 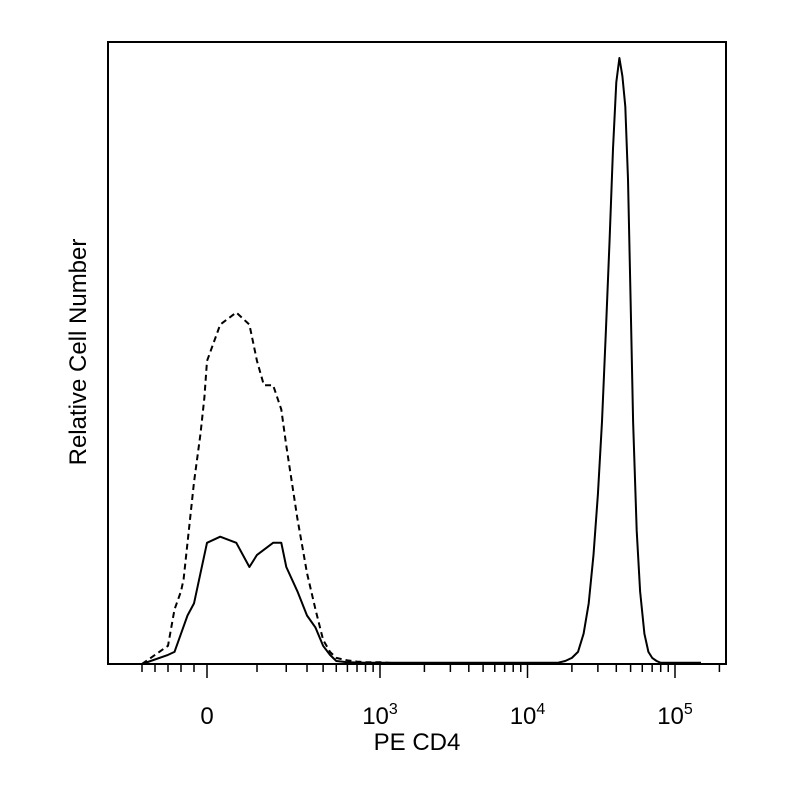 What do you see at coordinates (206, 716) in the screenshot?
I see `x-tick-label: 0` at bounding box center [206, 716].